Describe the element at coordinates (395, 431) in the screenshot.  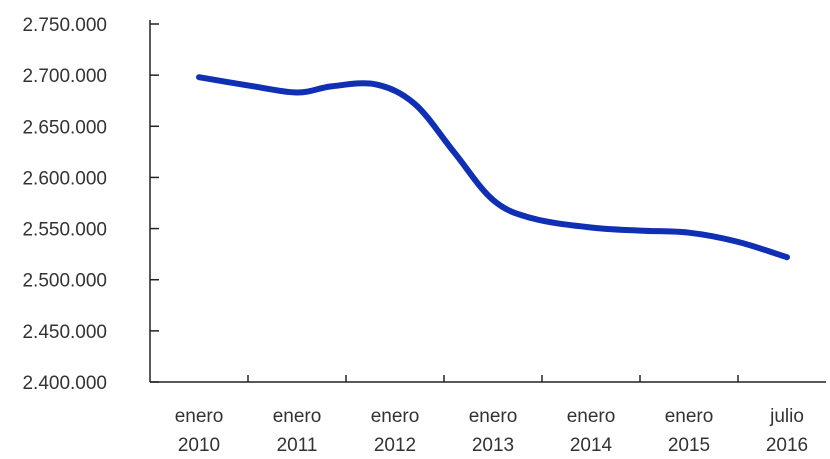
I see `x-tick-label: enero 2012` at that location.